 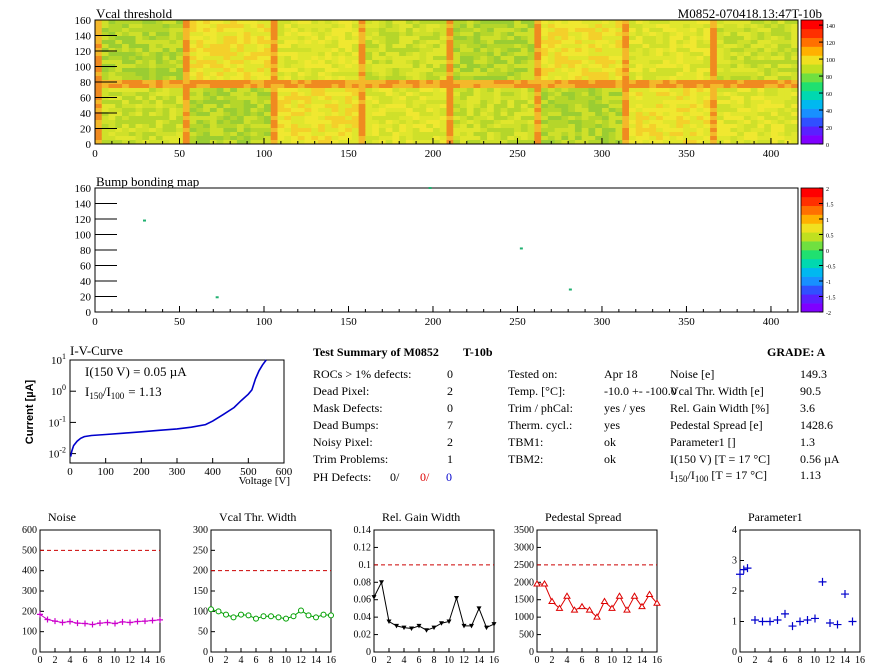 I want to click on y-tick-label: 160, so click(x=83, y=21).